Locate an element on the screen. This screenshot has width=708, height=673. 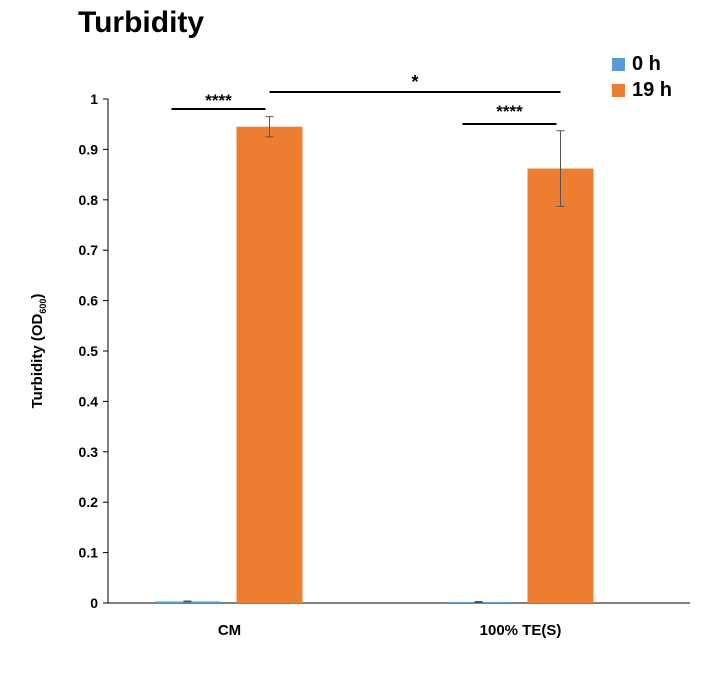
y-tick-label: 0.8 is located at coordinates (89, 200).